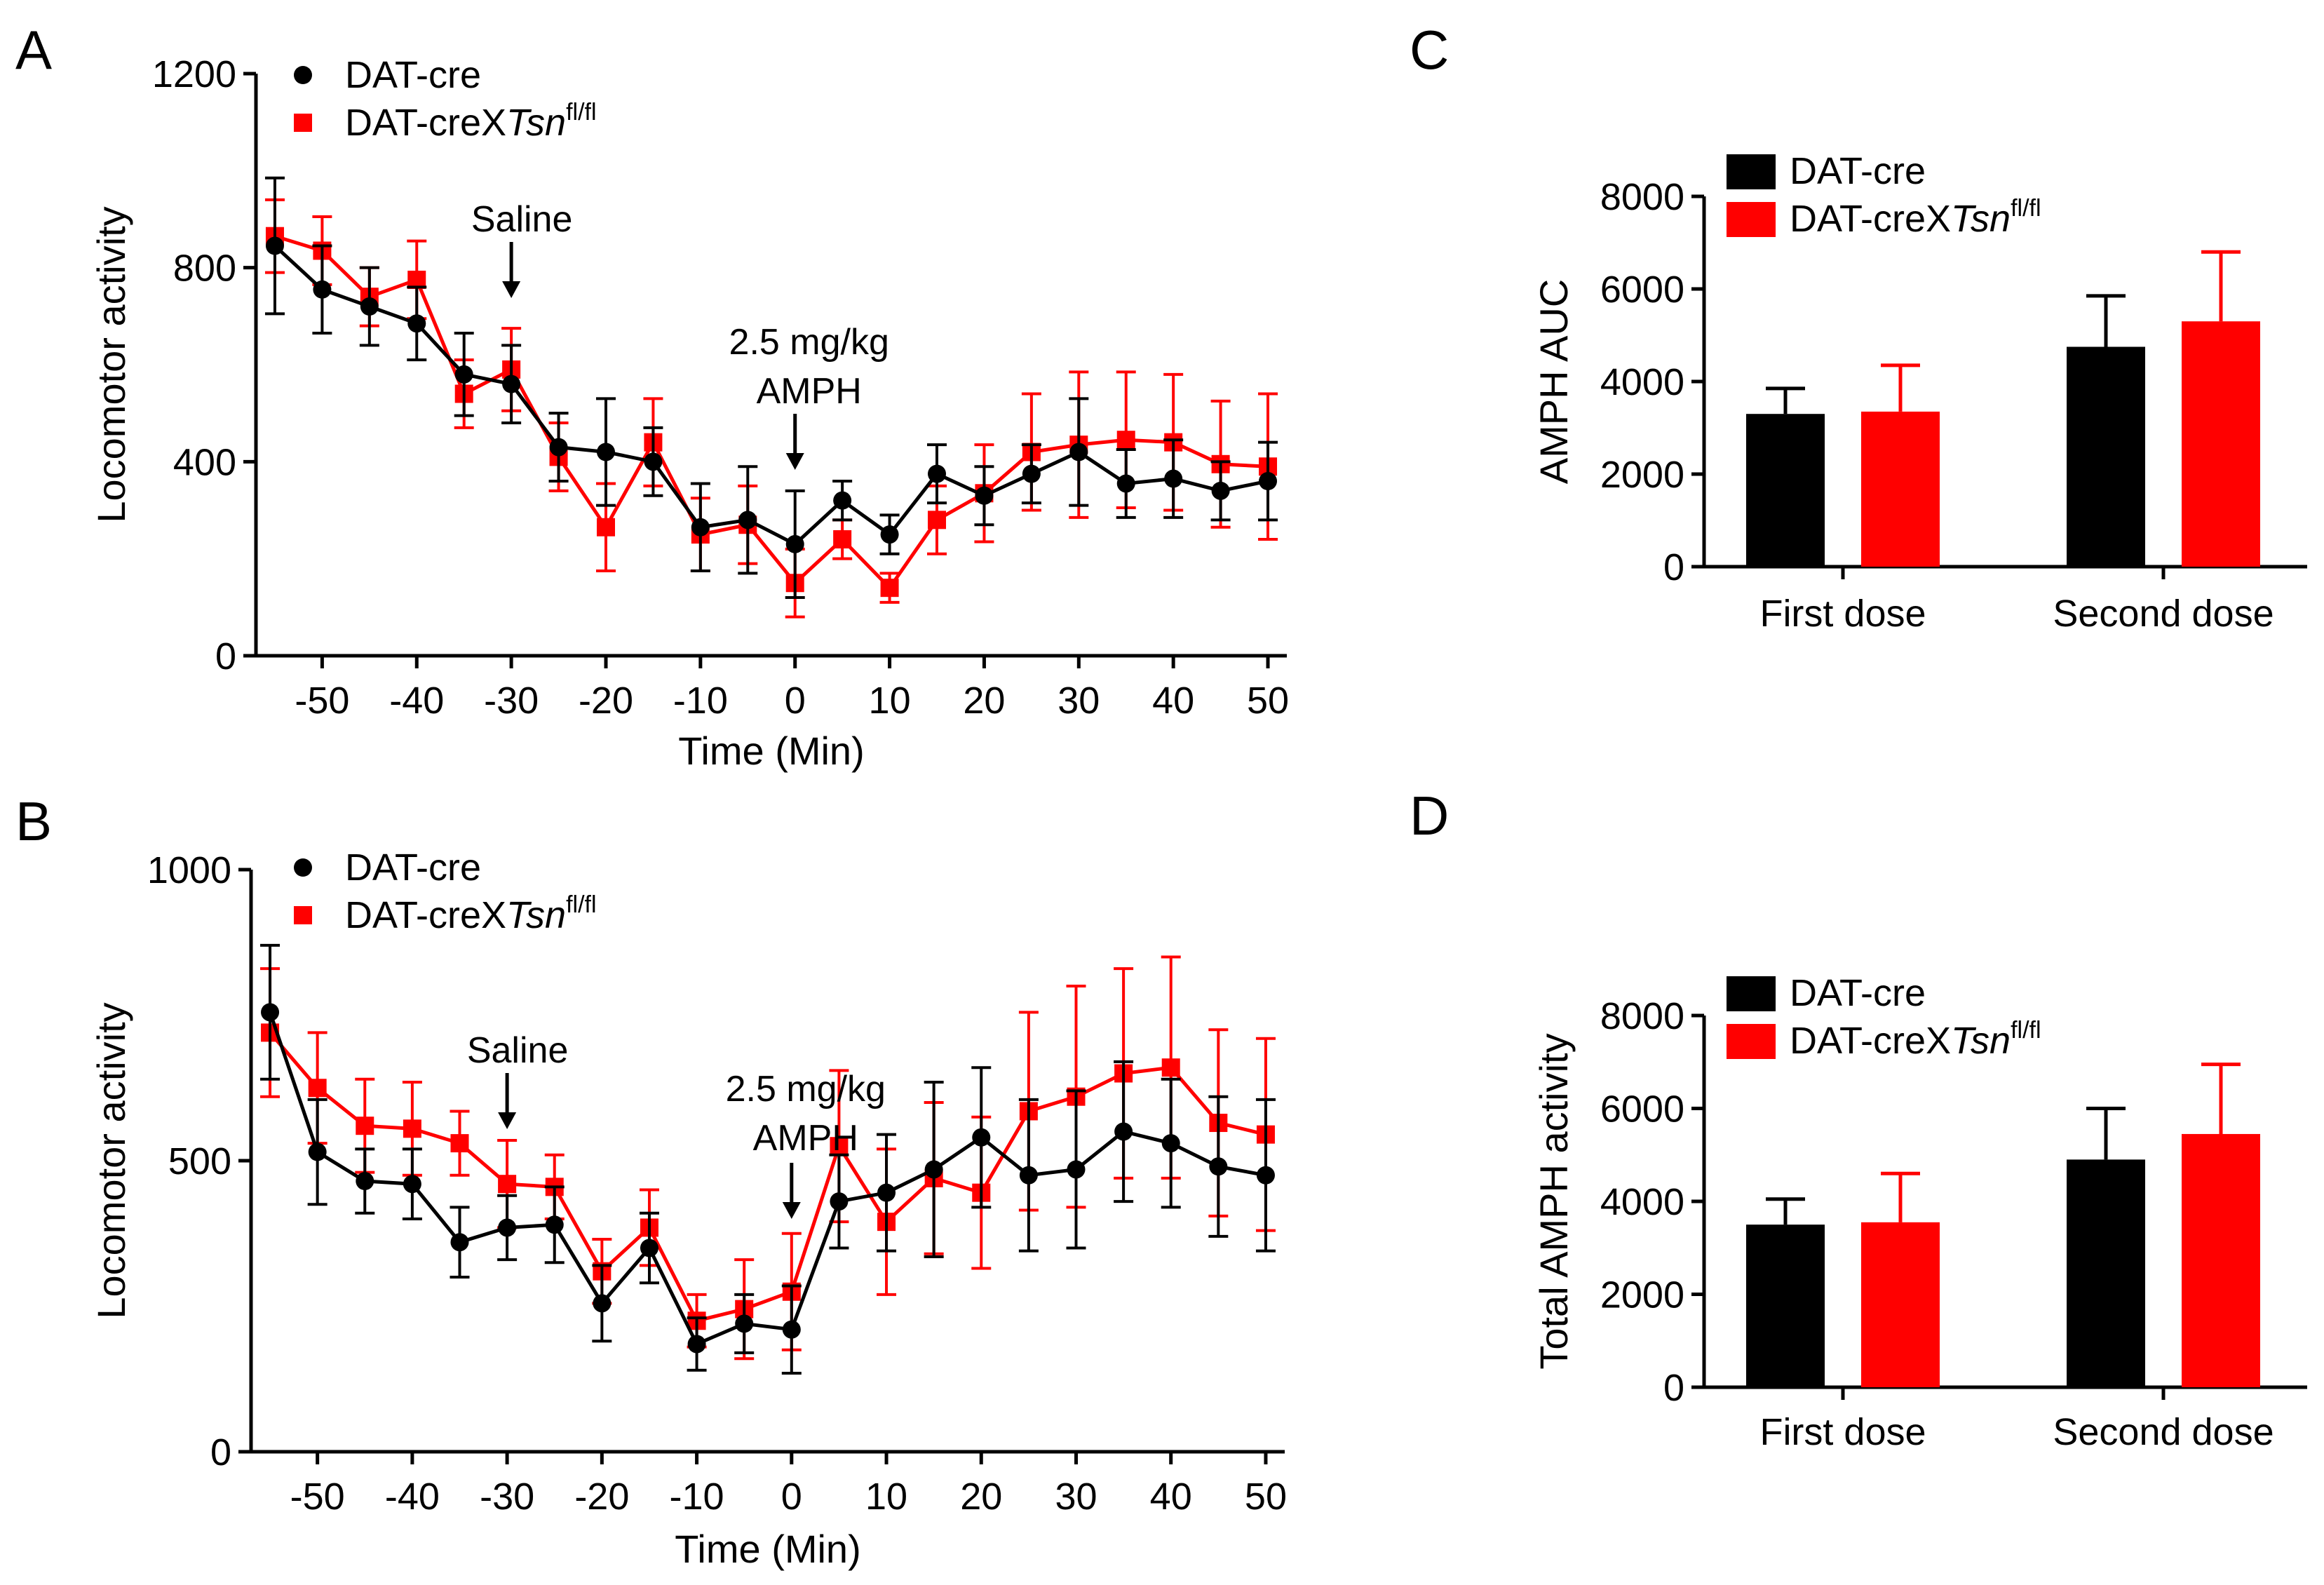 This screenshot has height=1585, width=2324. I want to click on panel-d-ytick-label: 6000, so click(1642, 1109).